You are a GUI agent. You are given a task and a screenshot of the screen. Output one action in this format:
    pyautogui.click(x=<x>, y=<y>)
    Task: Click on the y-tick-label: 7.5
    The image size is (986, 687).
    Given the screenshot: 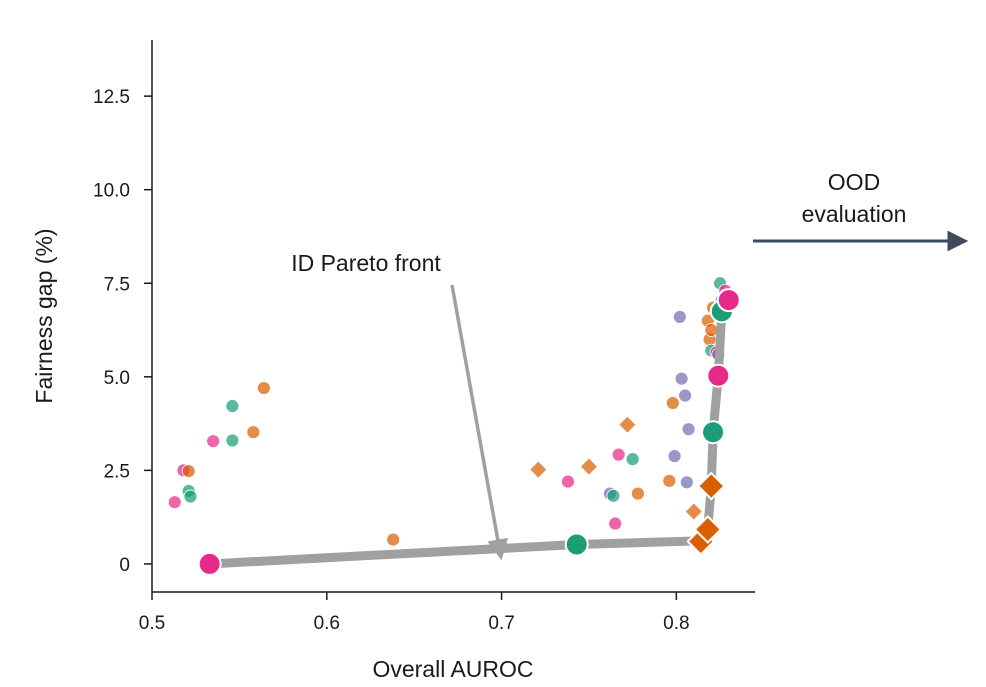 What is the action you would take?
    pyautogui.click(x=117, y=284)
    